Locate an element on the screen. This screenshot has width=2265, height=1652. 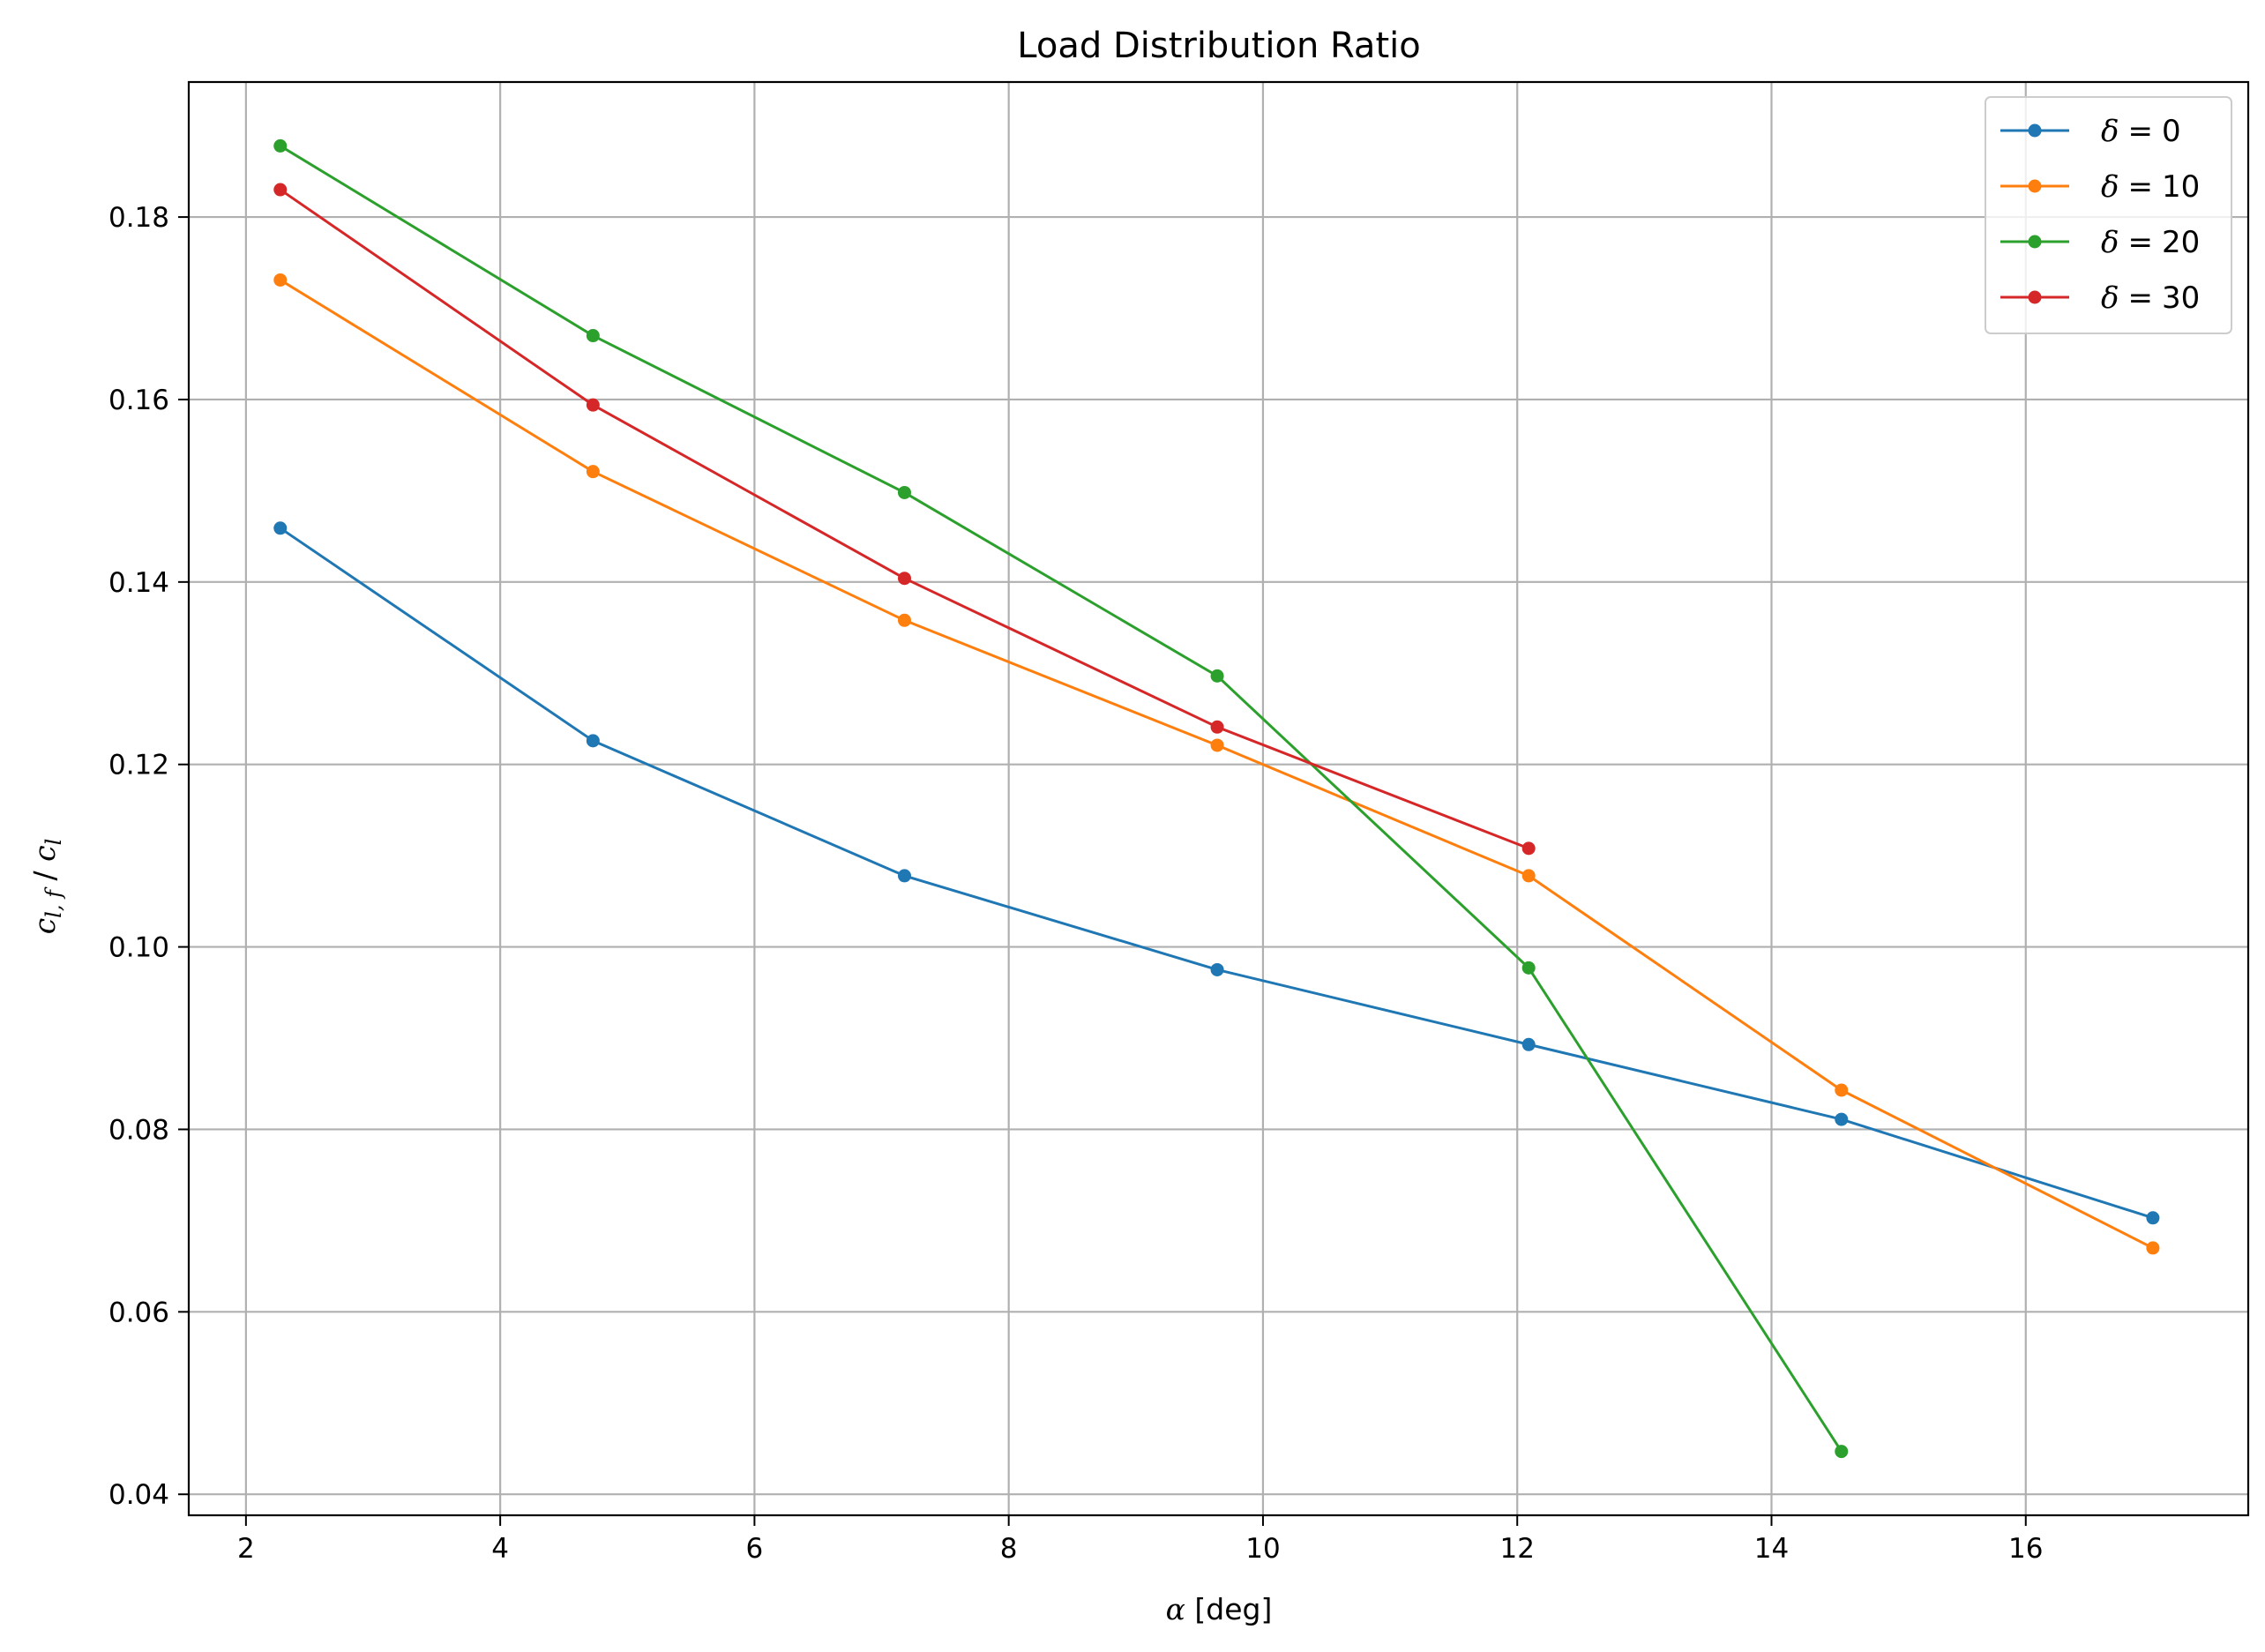
chart-title: Load Distribution Ratio is located at coordinates (1218, 46).